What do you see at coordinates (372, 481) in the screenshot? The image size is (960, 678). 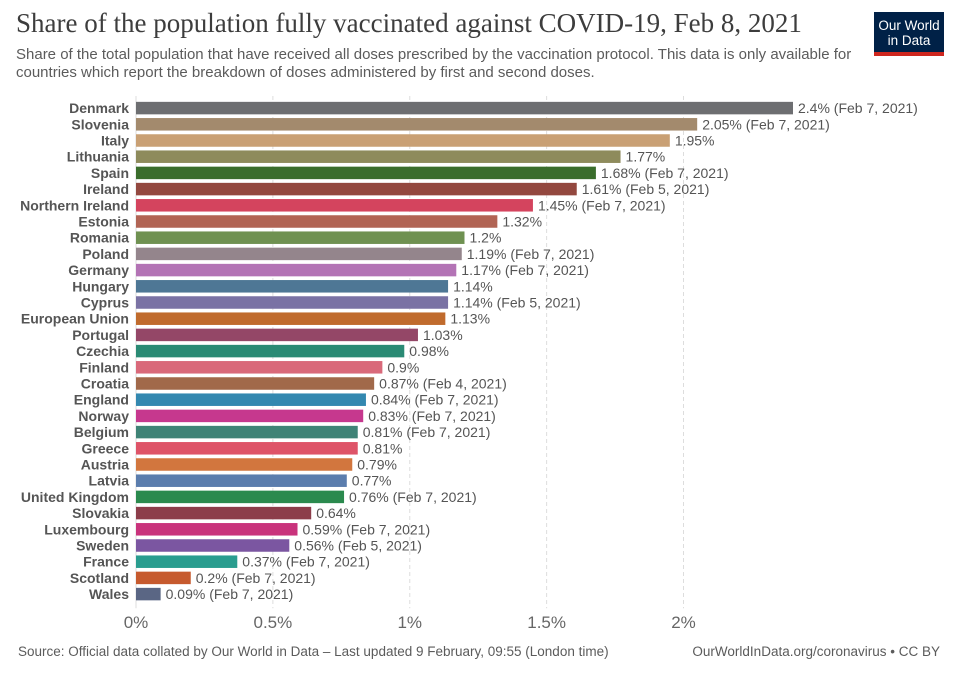 I see `value-label: 0.77%` at bounding box center [372, 481].